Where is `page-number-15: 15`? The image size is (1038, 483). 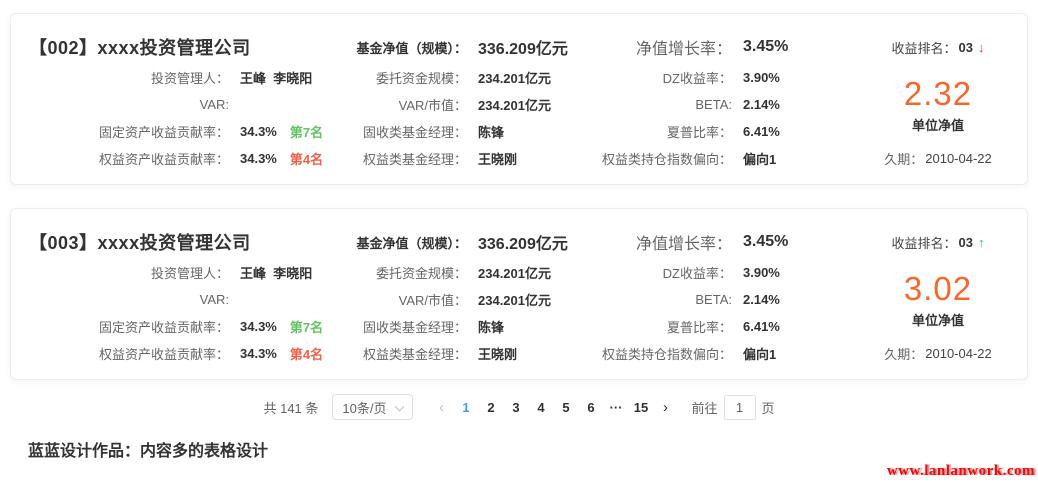
page-number-15: 15 is located at coordinates (641, 407).